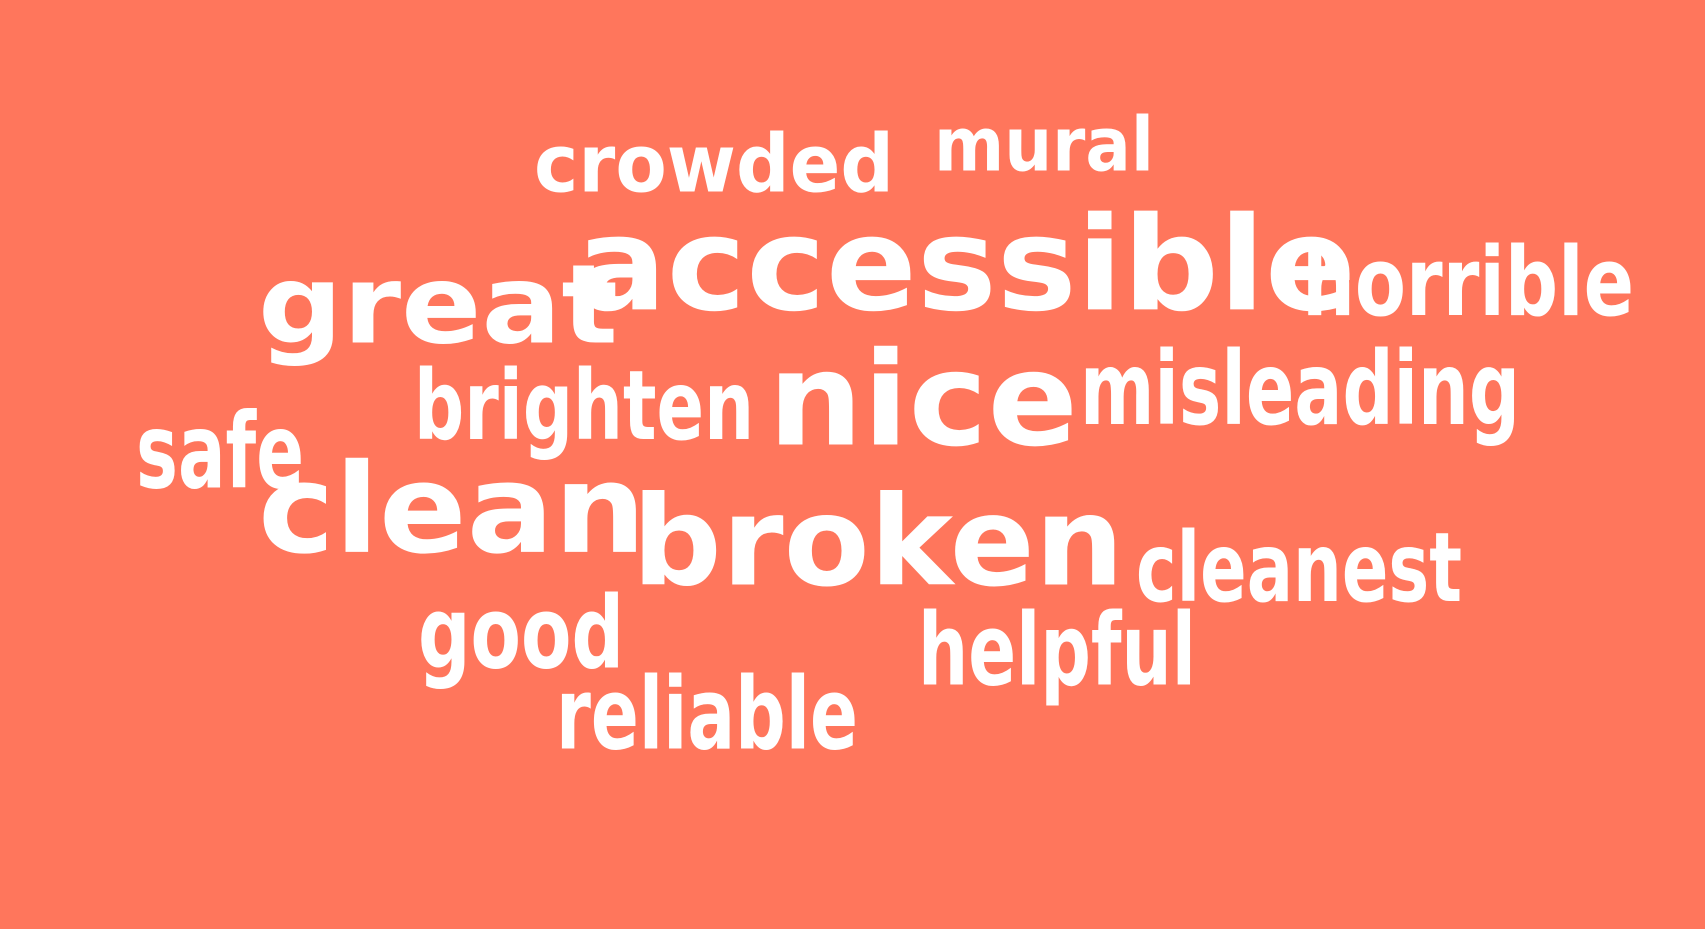 This screenshot has width=1705, height=929. Describe the element at coordinates (1300, 389) in the screenshot. I see `word-misleading: misleading` at that location.